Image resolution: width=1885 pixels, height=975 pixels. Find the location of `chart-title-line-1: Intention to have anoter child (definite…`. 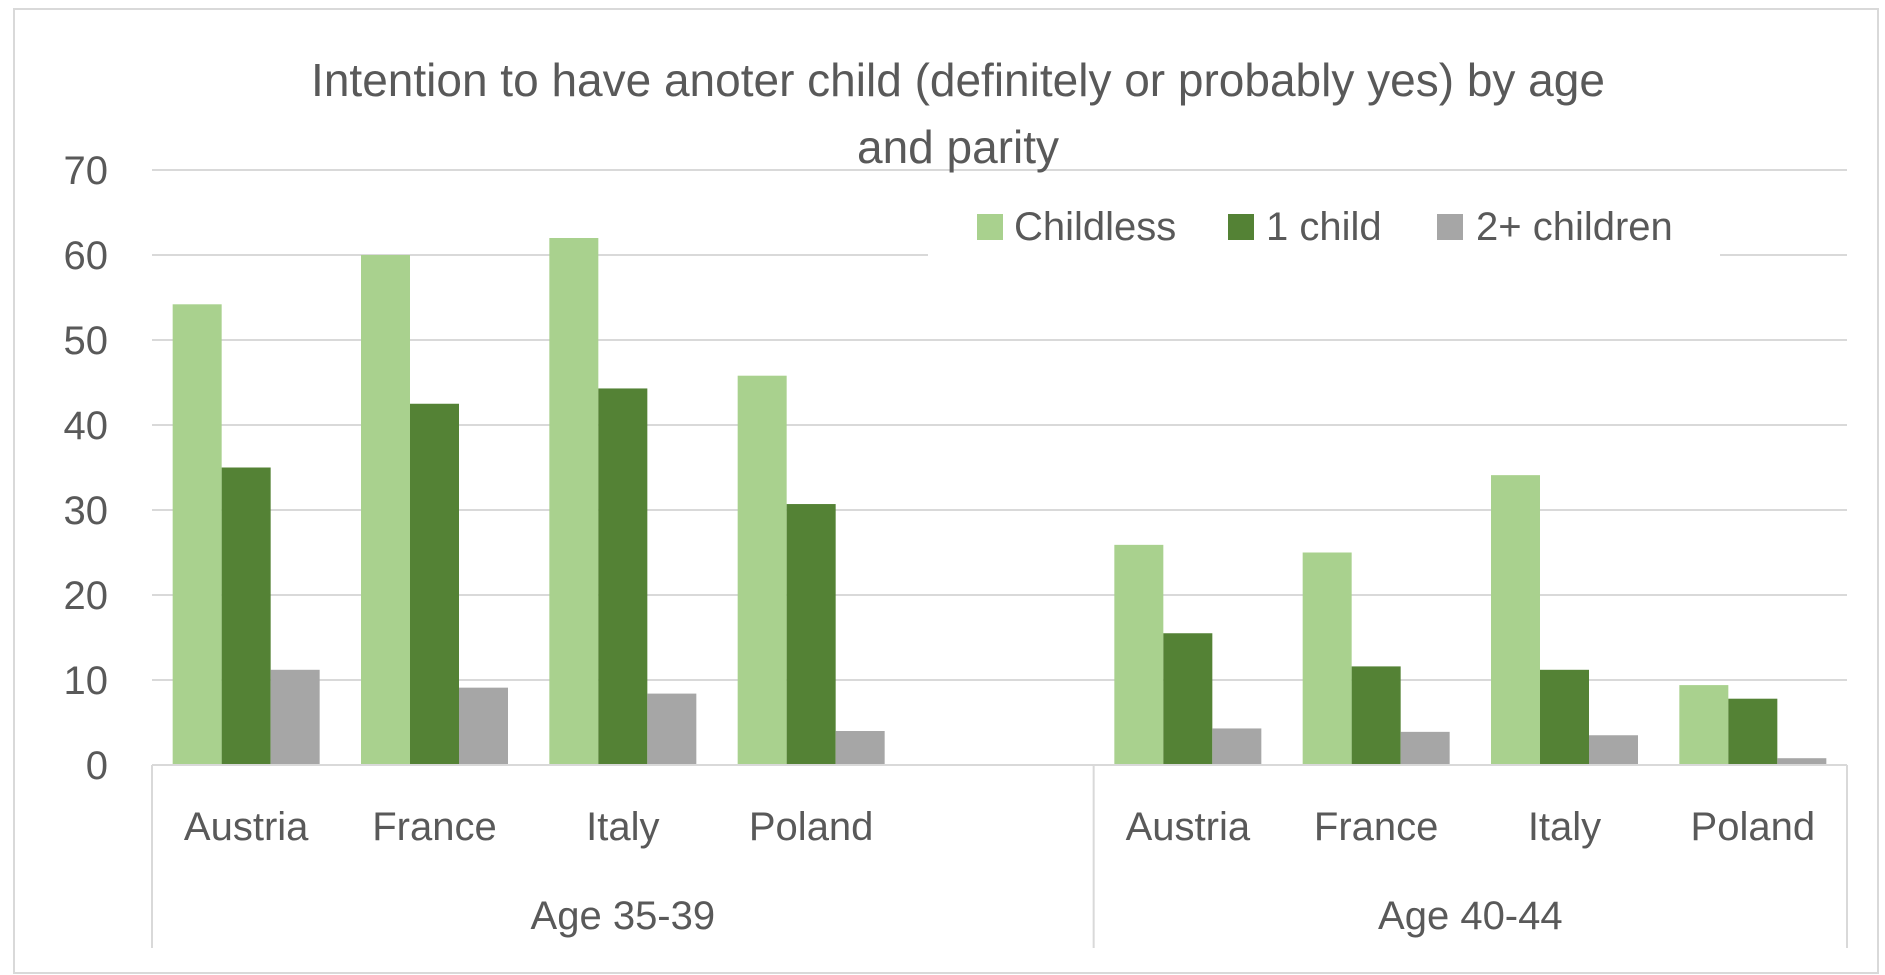

chart-title-line-1: Intention to have anoter child (definite… is located at coordinates (958, 80).